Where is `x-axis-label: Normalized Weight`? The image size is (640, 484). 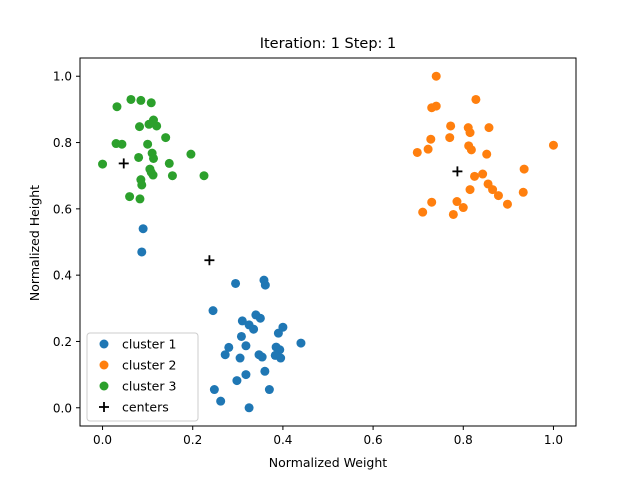 x-axis-label: Normalized Weight is located at coordinates (328, 462).